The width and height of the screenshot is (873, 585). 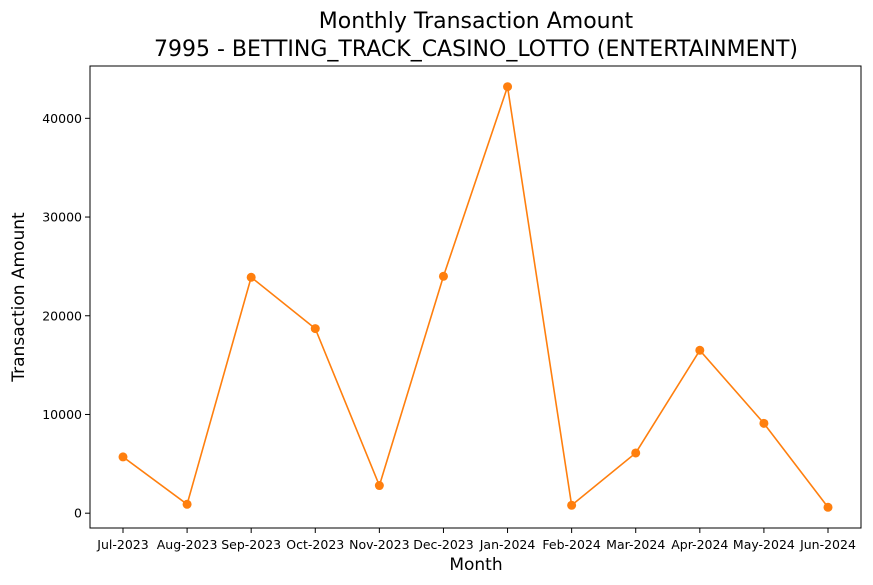 What do you see at coordinates (635, 544) in the screenshot?
I see `x-tick-label: Mar-2024` at bounding box center [635, 544].